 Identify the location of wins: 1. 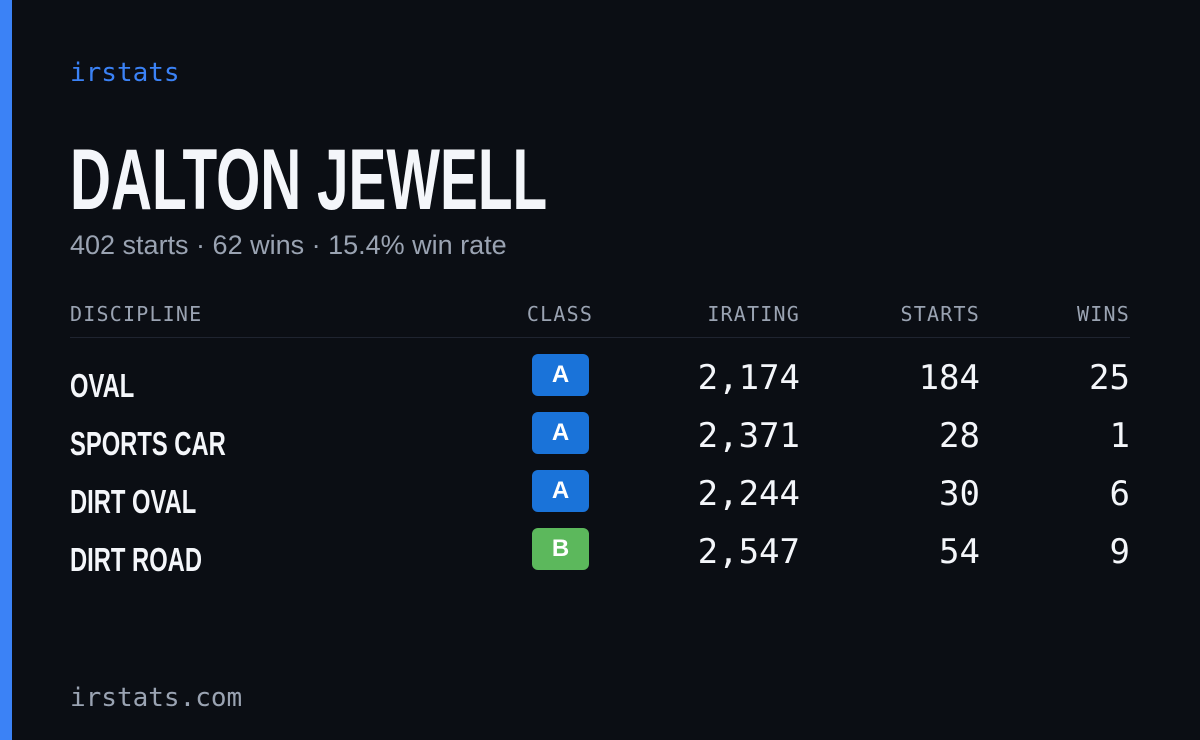
(1119, 436).